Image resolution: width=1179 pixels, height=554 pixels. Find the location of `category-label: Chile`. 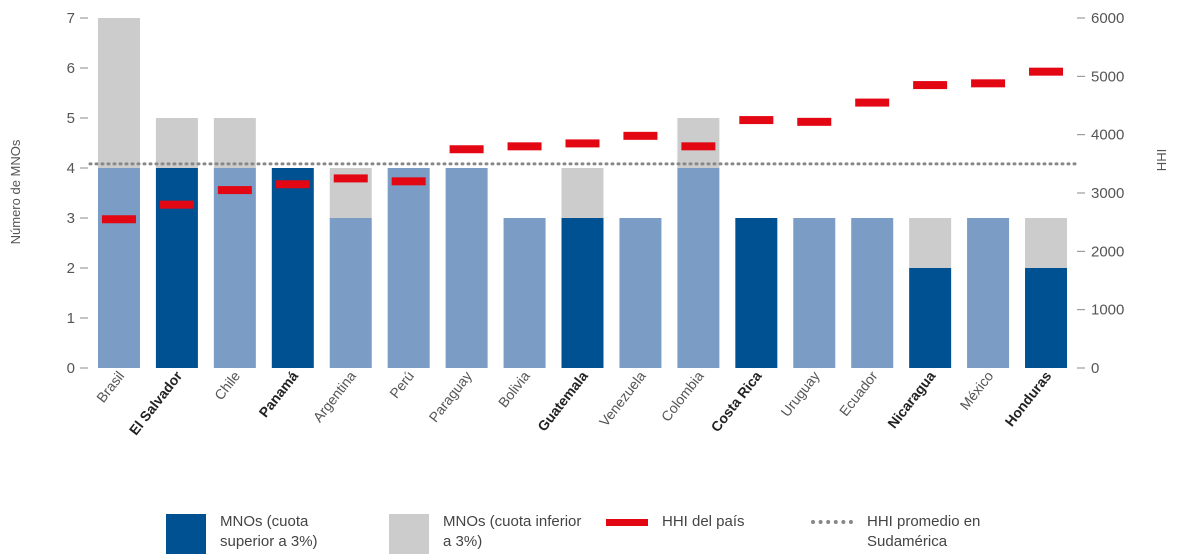

category-label: Chile is located at coordinates (227, 385).